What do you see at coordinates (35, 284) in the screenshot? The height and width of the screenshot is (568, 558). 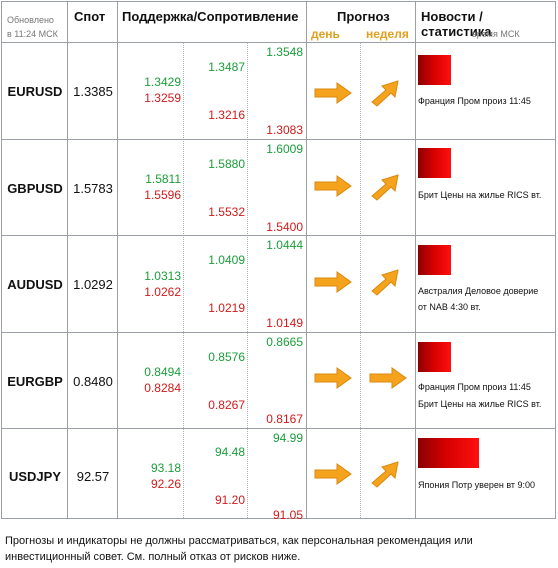 I see `pair-label: AUDUSD` at bounding box center [35, 284].